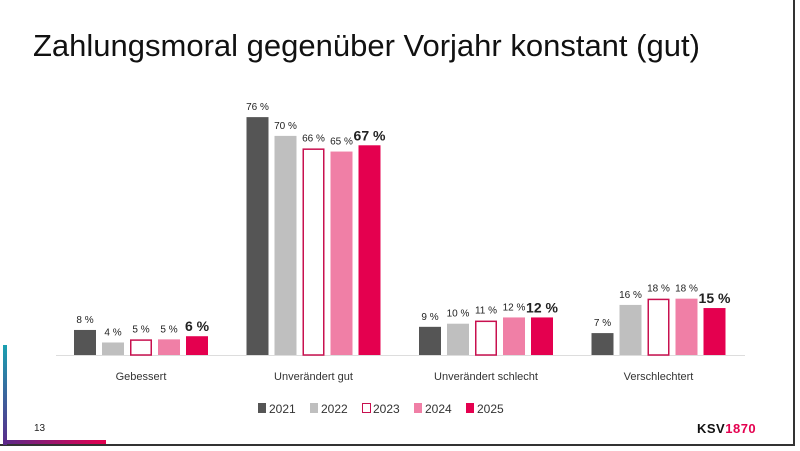 Image resolution: width=800 pixels, height=451 pixels. Describe the element at coordinates (429, 317) in the screenshot. I see `data-label: 9 %` at that location.